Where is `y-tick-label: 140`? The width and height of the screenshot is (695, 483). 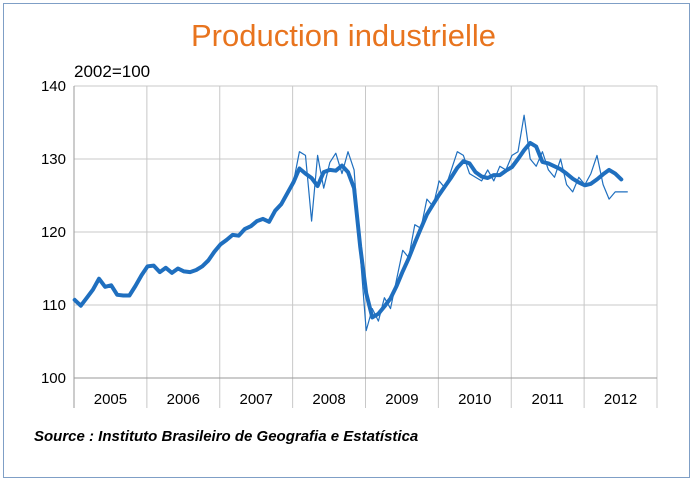 y-tick-label: 140 is located at coordinates (53, 86).